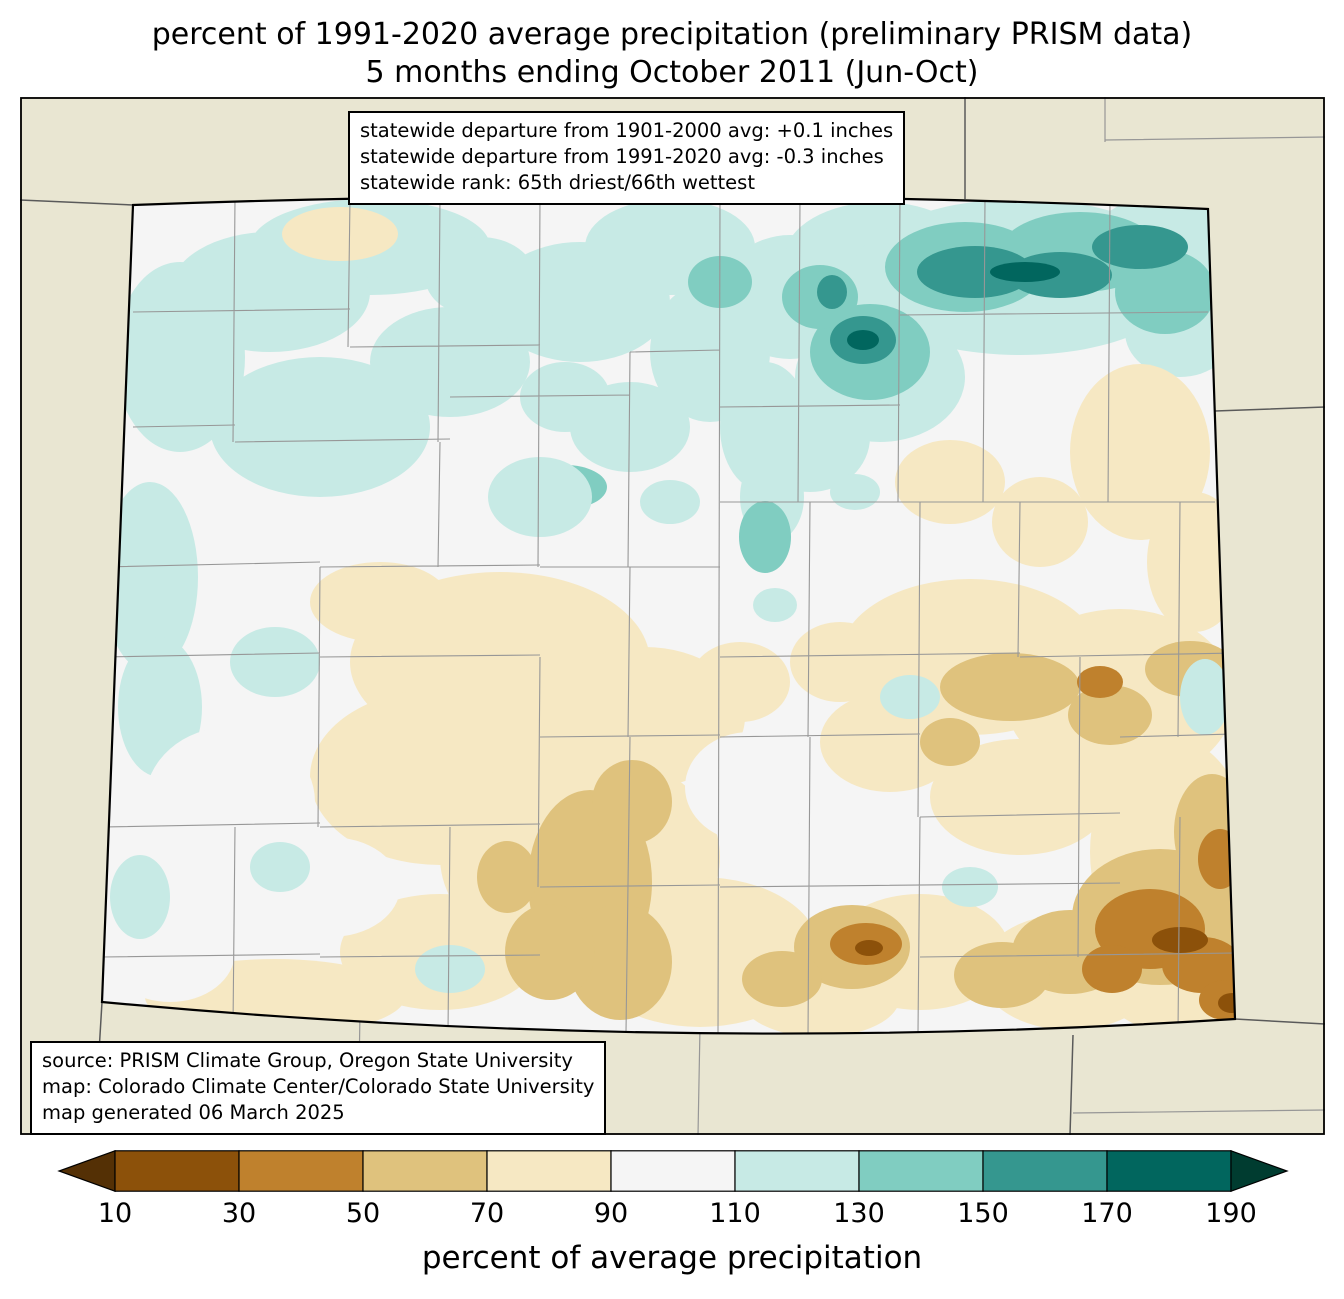  I want to click on colorbar-tick-190: 190, so click(1231, 1213).